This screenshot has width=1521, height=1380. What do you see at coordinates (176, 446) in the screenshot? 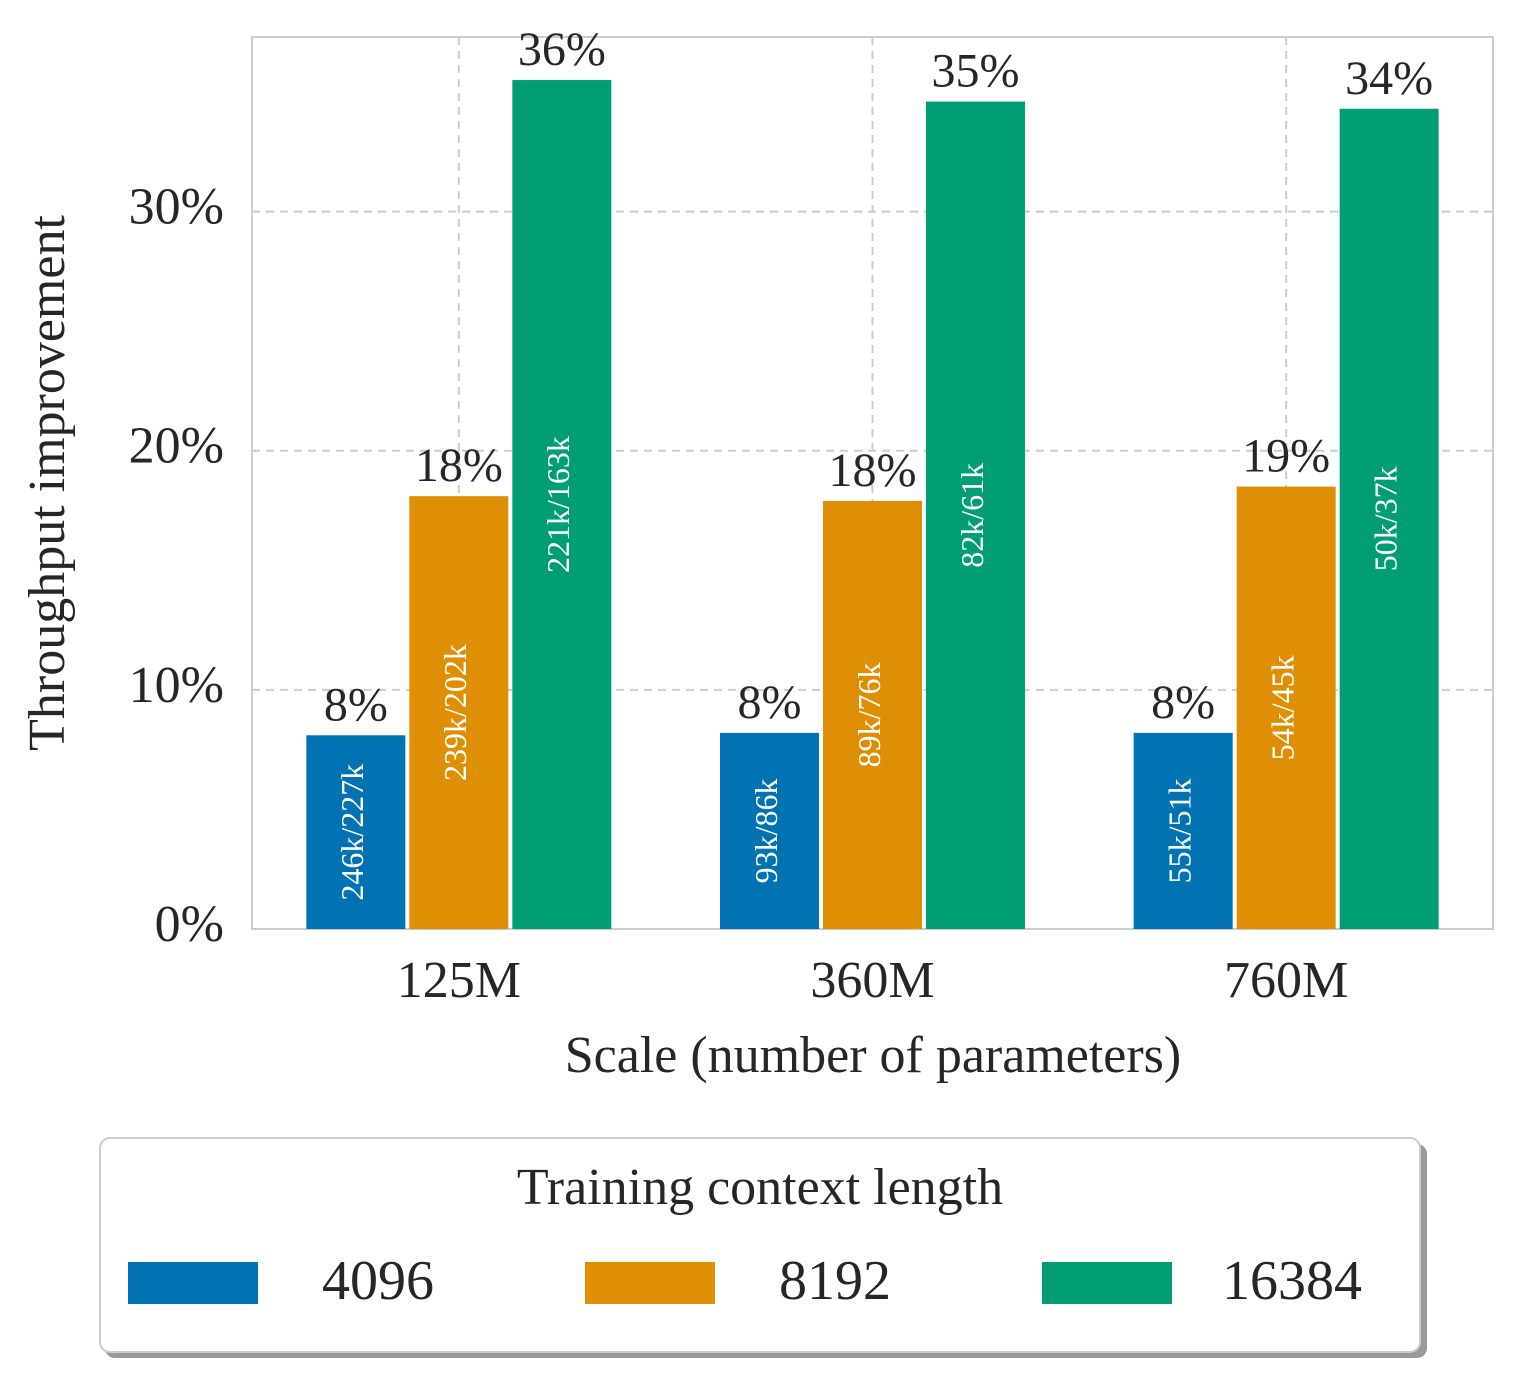
I see `y-tick-label: 20%` at bounding box center [176, 446].